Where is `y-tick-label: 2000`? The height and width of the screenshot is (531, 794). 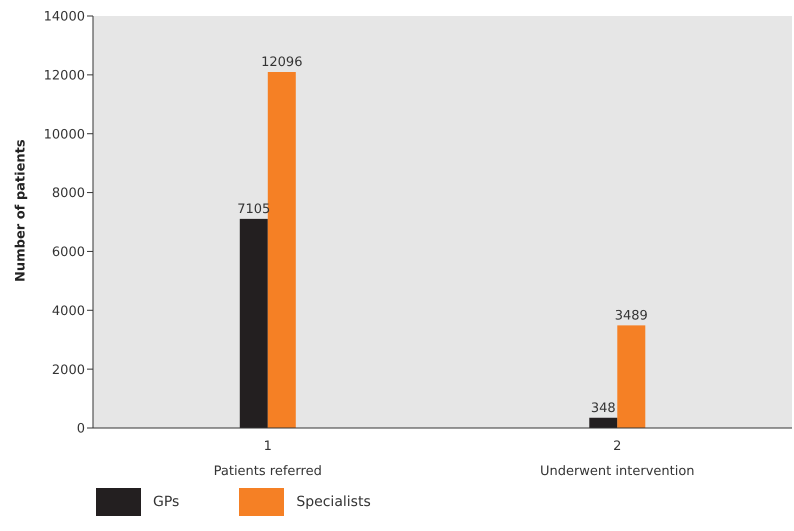
y-tick-label: 2000 is located at coordinates (68, 370).